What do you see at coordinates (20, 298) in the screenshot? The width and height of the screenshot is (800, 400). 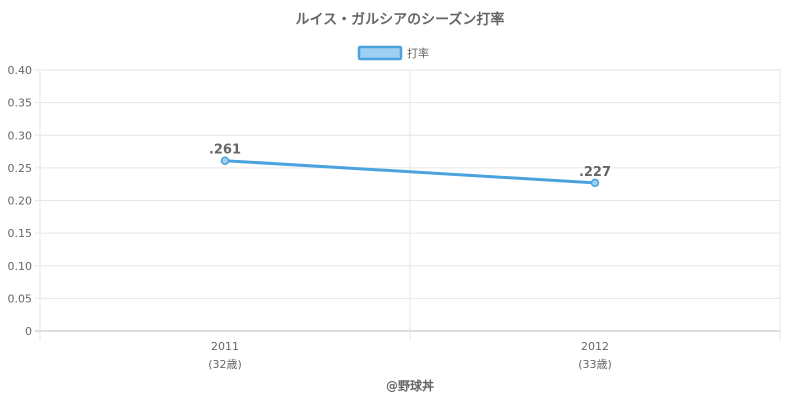 I see `y-tick-label: 0.05` at bounding box center [20, 298].